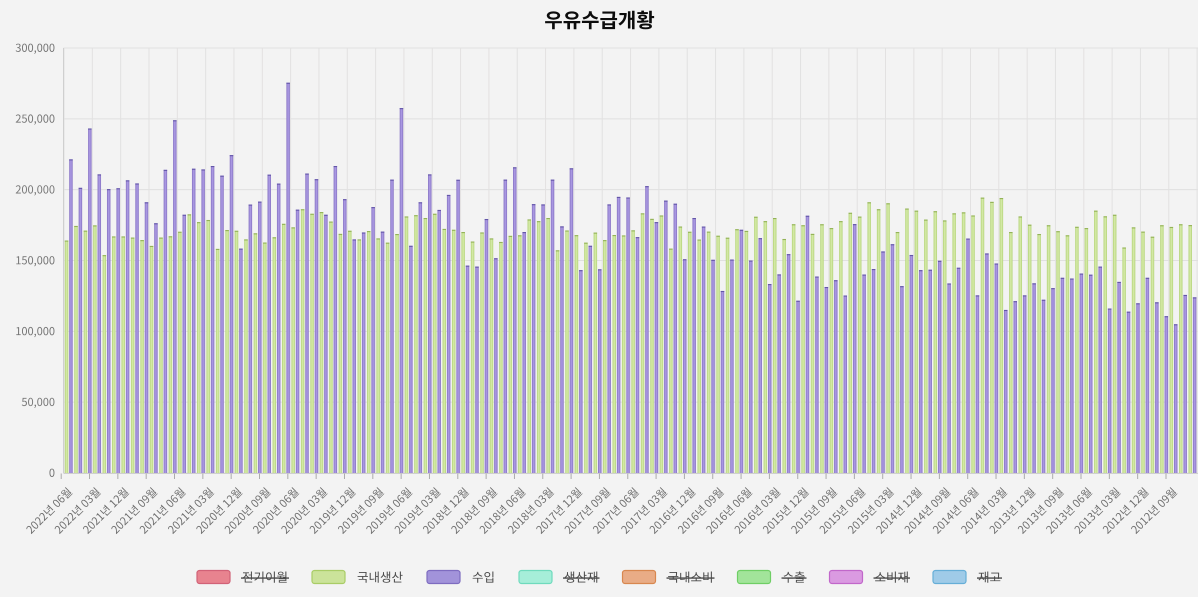 The image size is (1198, 597). Describe the element at coordinates (1081, 373) in the screenshot. I see `bar-수입-2013년 07월` at that location.